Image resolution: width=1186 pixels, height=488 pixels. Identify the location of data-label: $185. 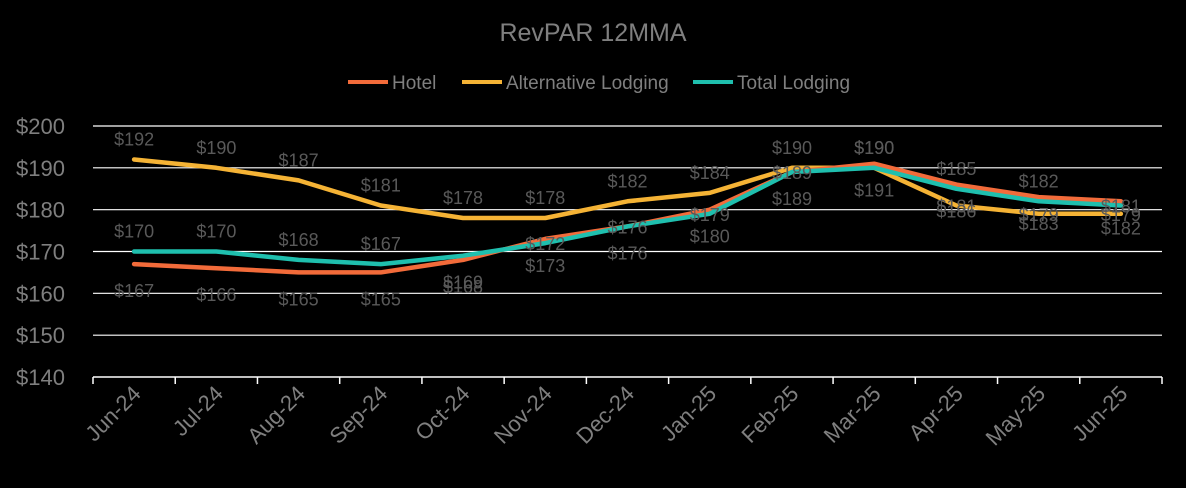
(956, 169).